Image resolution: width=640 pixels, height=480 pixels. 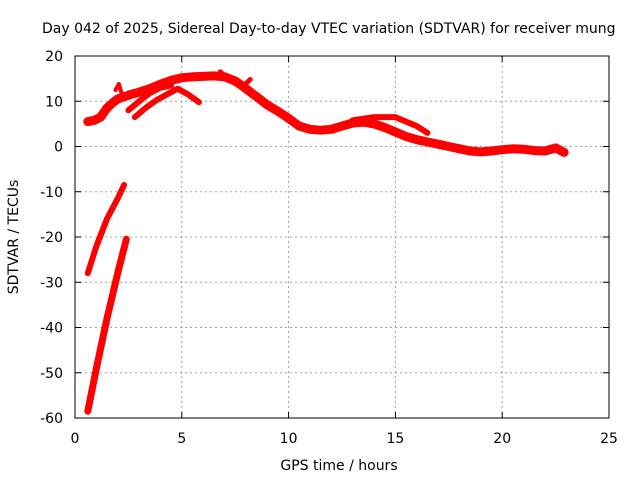 What do you see at coordinates (107, 325) in the screenshot?
I see `series-descending-arc-b` at bounding box center [107, 325].